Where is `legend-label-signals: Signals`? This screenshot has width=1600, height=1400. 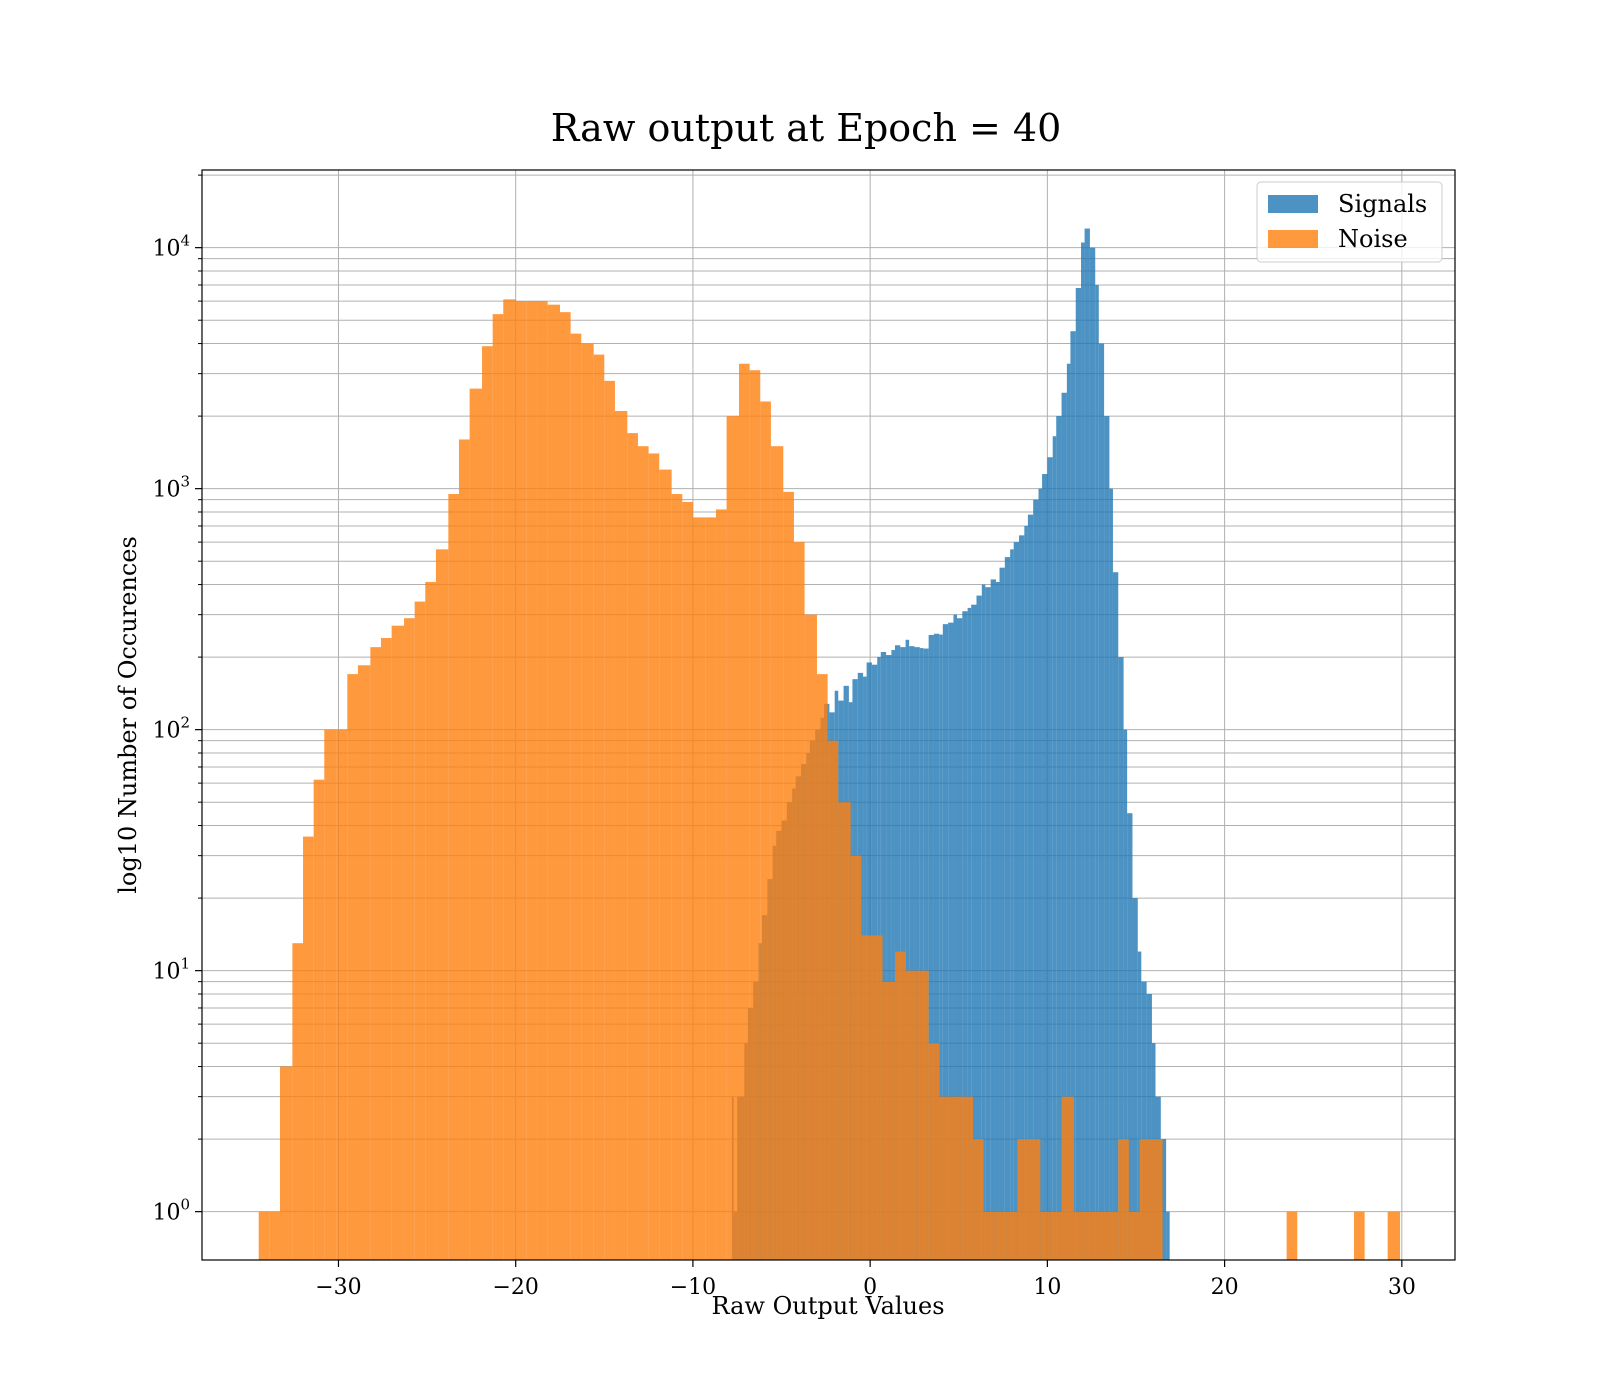
legend-label-signals: Signals is located at coordinates (1382, 204).